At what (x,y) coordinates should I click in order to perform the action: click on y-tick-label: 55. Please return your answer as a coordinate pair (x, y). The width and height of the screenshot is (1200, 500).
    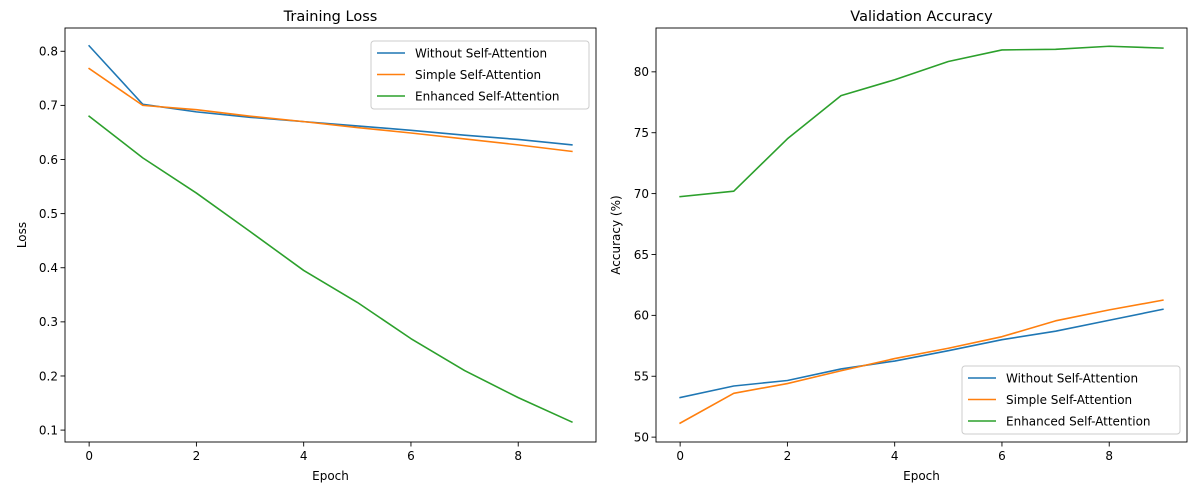
    Looking at the image, I should click on (641, 377).